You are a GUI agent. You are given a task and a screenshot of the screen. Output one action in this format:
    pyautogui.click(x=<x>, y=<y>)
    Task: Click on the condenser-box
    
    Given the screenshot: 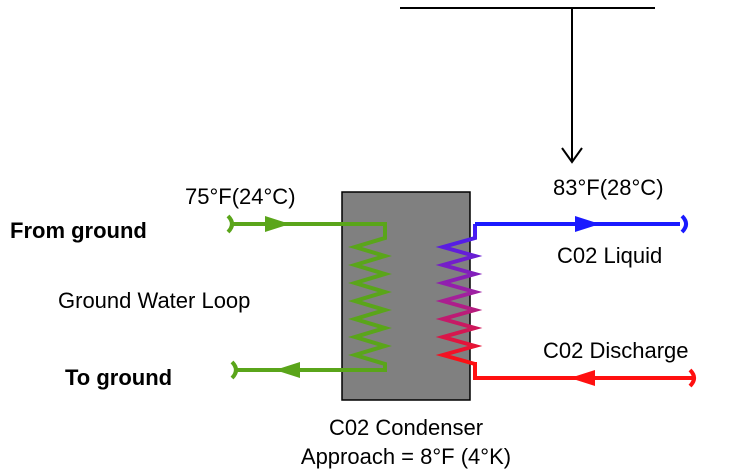 What is the action you would take?
    pyautogui.click(x=406, y=296)
    